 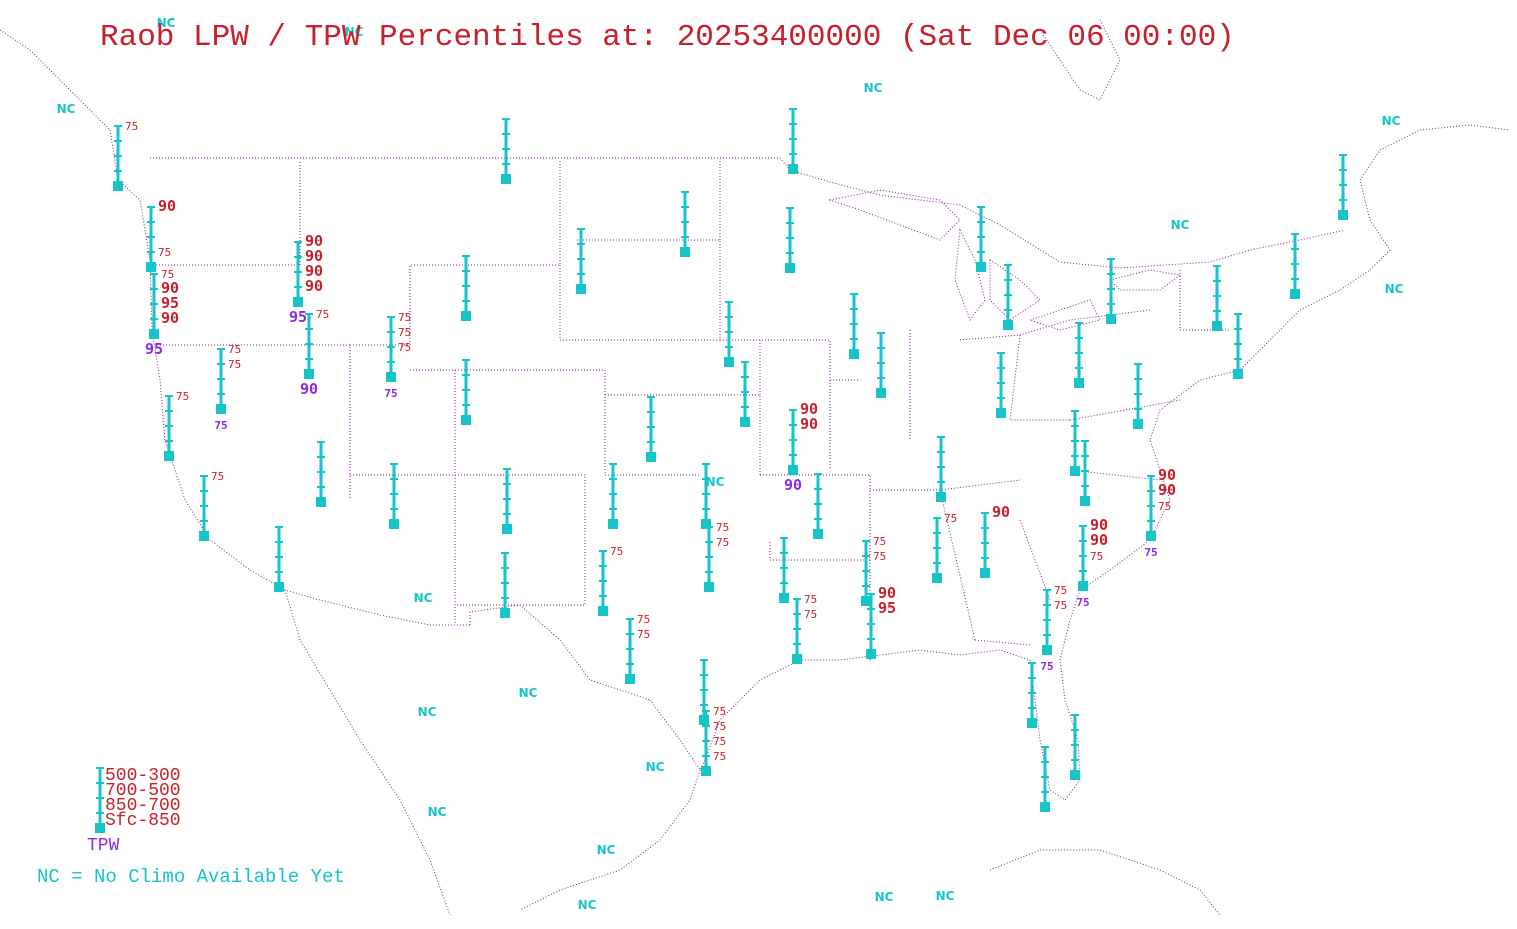 What do you see at coordinates (103, 846) in the screenshot?
I see `legend-tpw-label: TPW` at bounding box center [103, 846].